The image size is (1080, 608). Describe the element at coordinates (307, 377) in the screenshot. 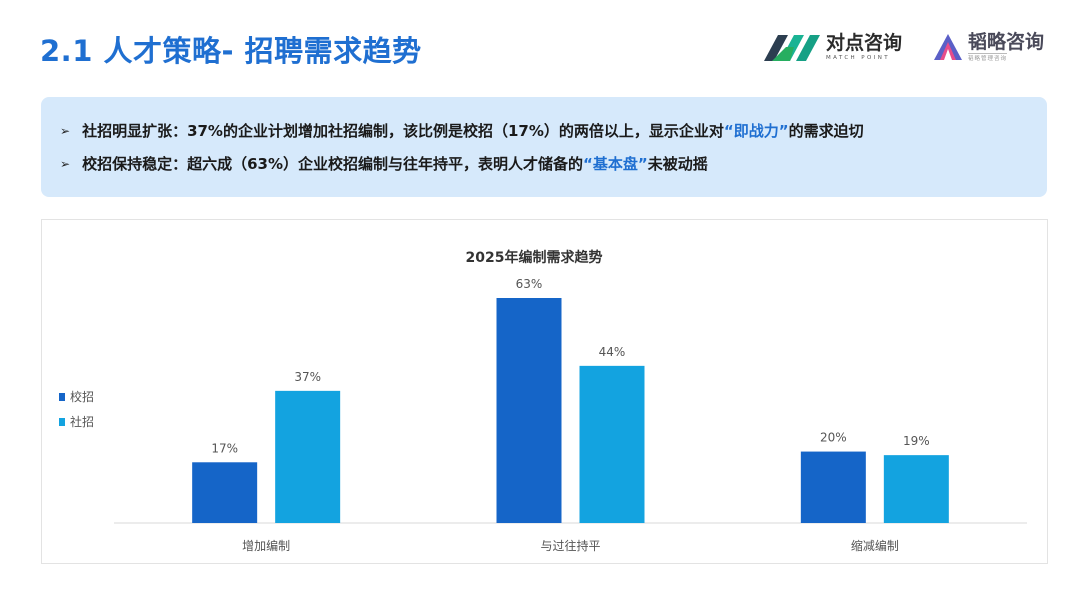

I see `data-label: 37%` at that location.